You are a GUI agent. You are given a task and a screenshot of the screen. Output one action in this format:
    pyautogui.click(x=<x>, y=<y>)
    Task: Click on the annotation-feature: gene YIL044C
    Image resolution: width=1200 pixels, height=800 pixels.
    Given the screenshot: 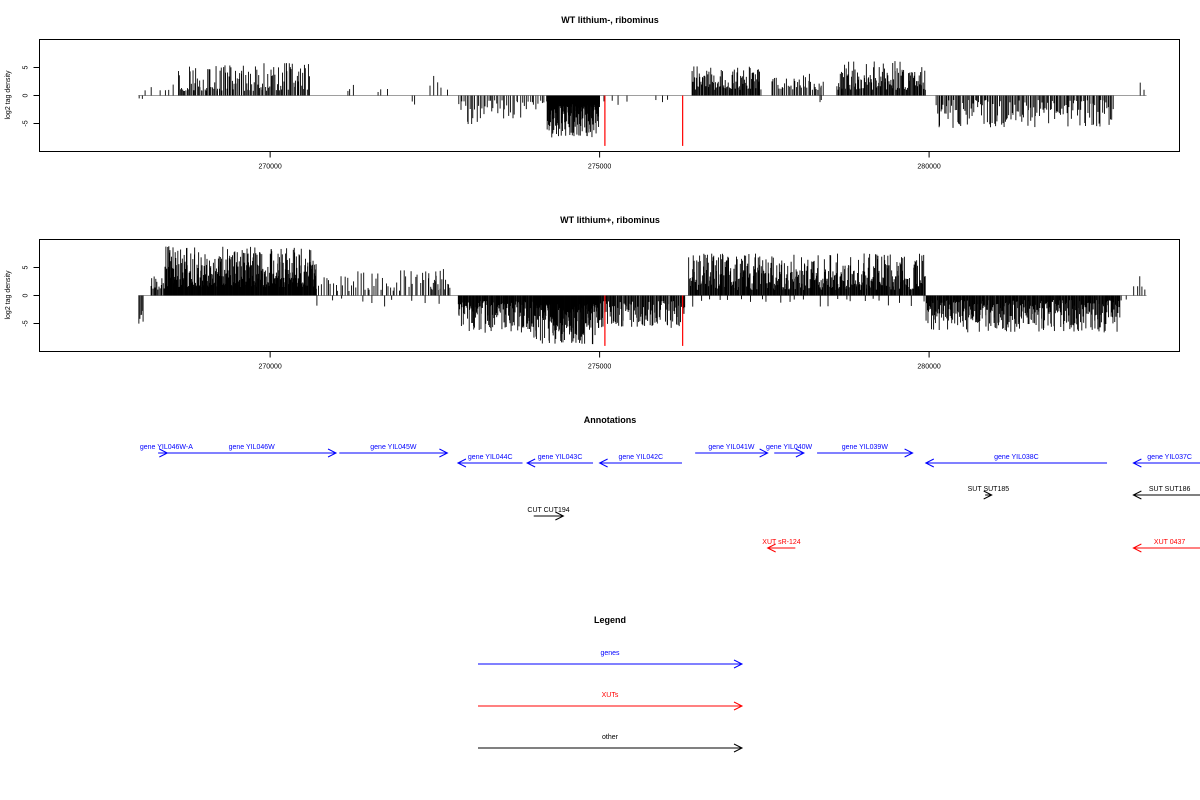 What is the action you would take?
    pyautogui.click(x=489, y=461)
    